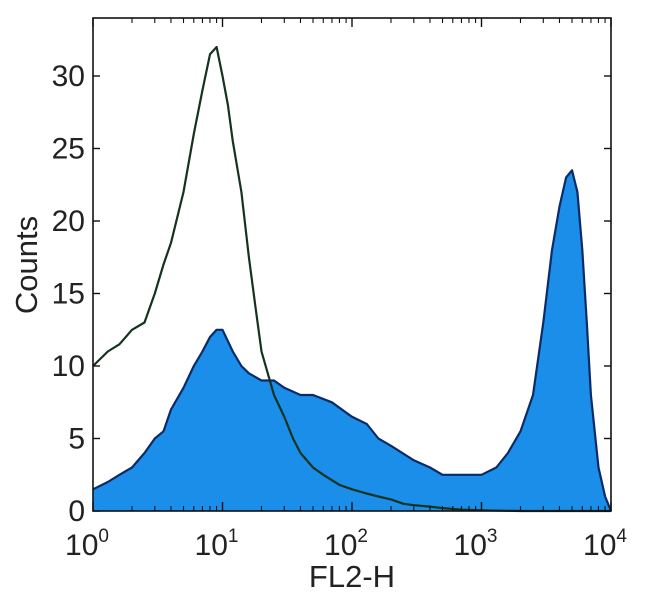 Image resolution: width=650 pixels, height=615 pixels. I want to click on y-axis-label: Counts, so click(26, 265).